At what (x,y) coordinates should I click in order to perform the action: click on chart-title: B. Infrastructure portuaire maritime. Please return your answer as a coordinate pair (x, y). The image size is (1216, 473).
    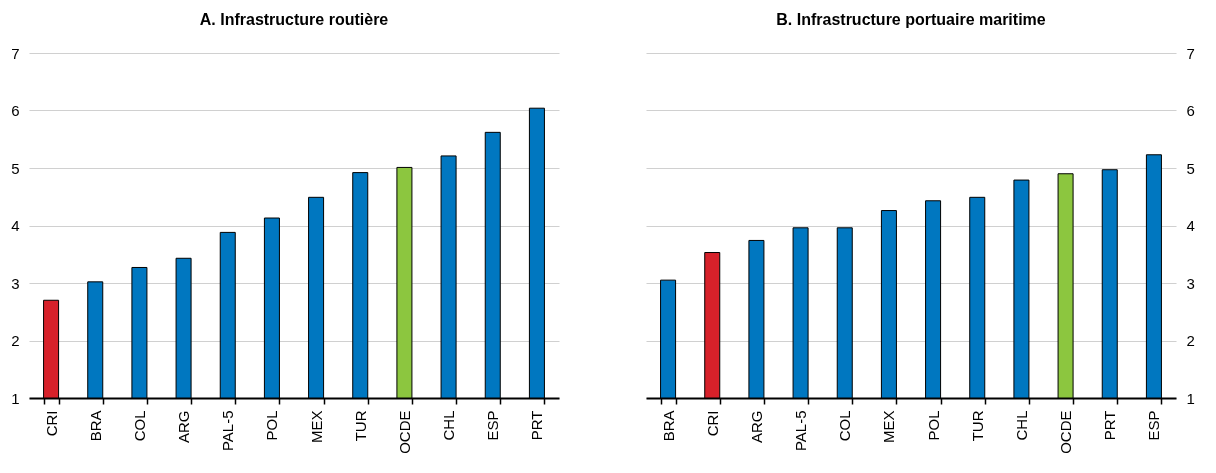
    Looking at the image, I should click on (911, 19).